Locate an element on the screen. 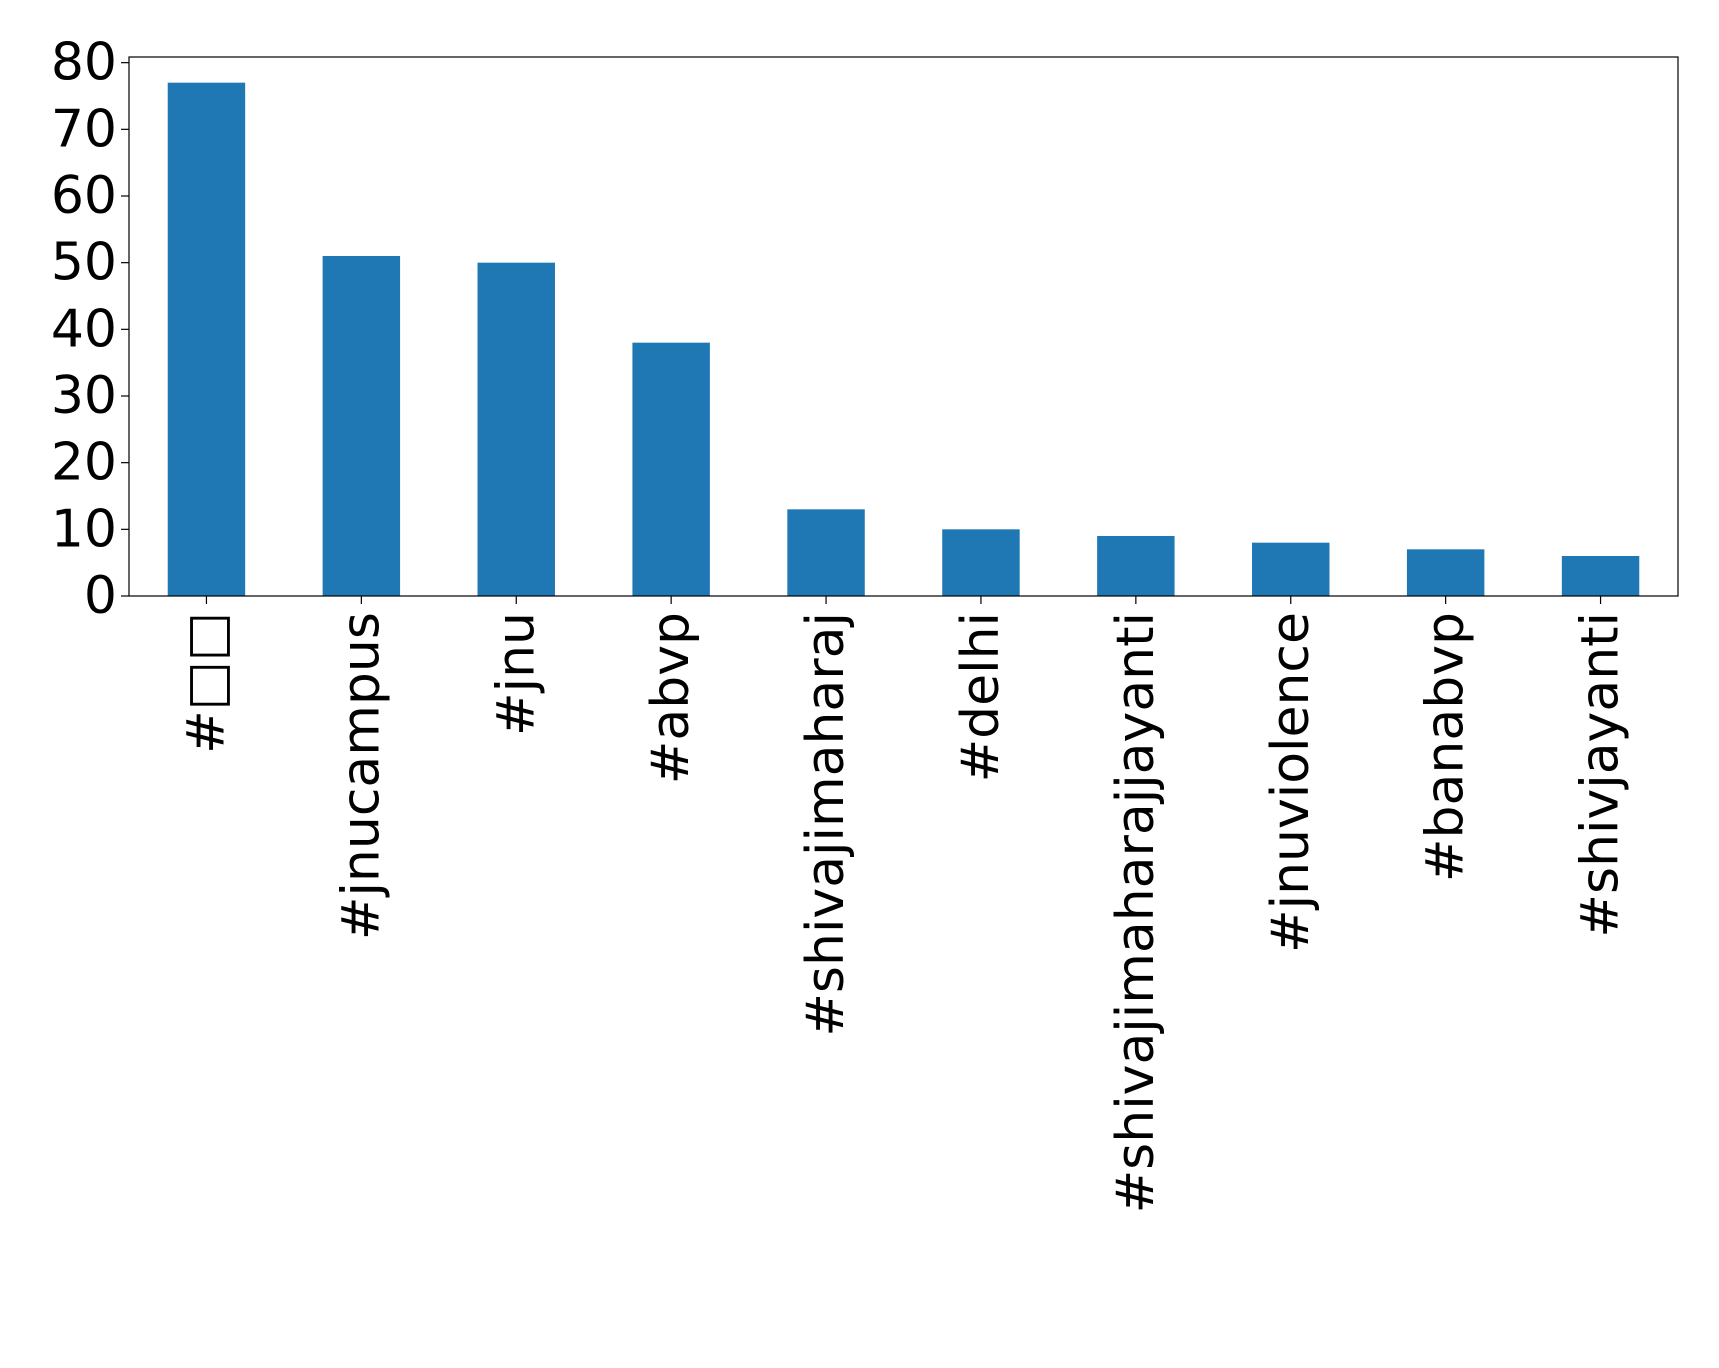  y-tick-label: 70 is located at coordinates (84, 129).